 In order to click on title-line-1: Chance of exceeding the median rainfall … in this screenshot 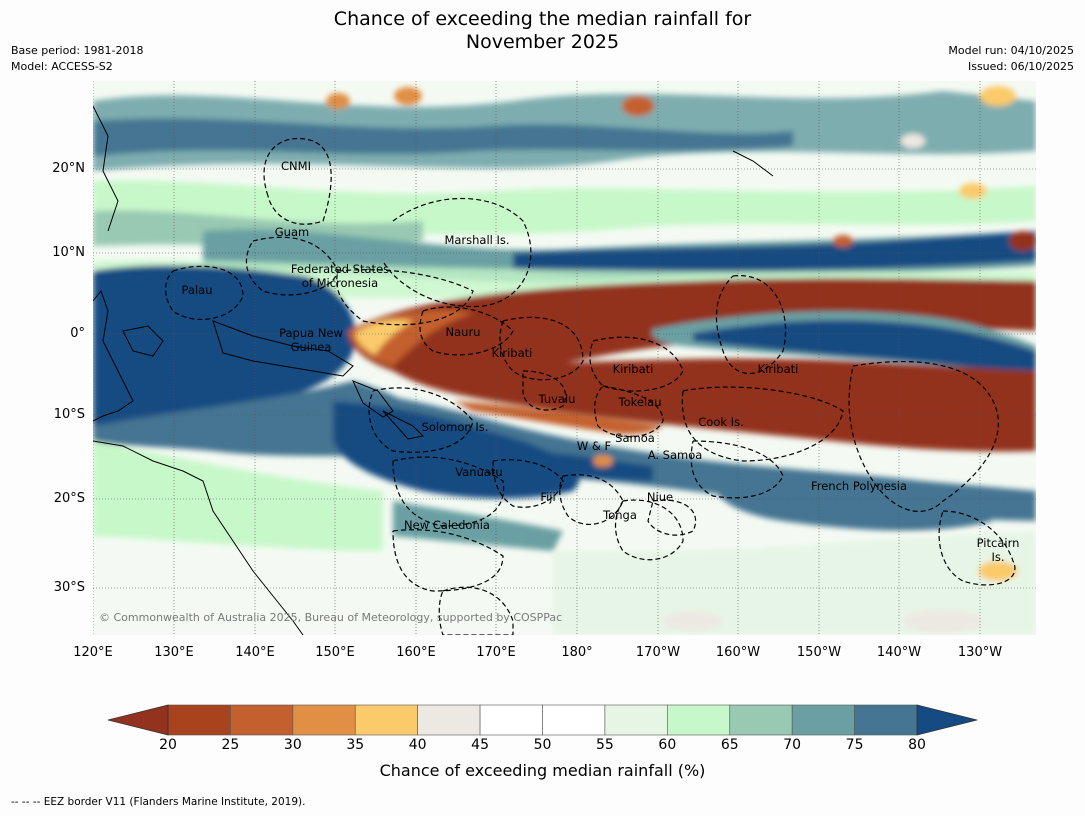, I will do `click(542, 19)`.